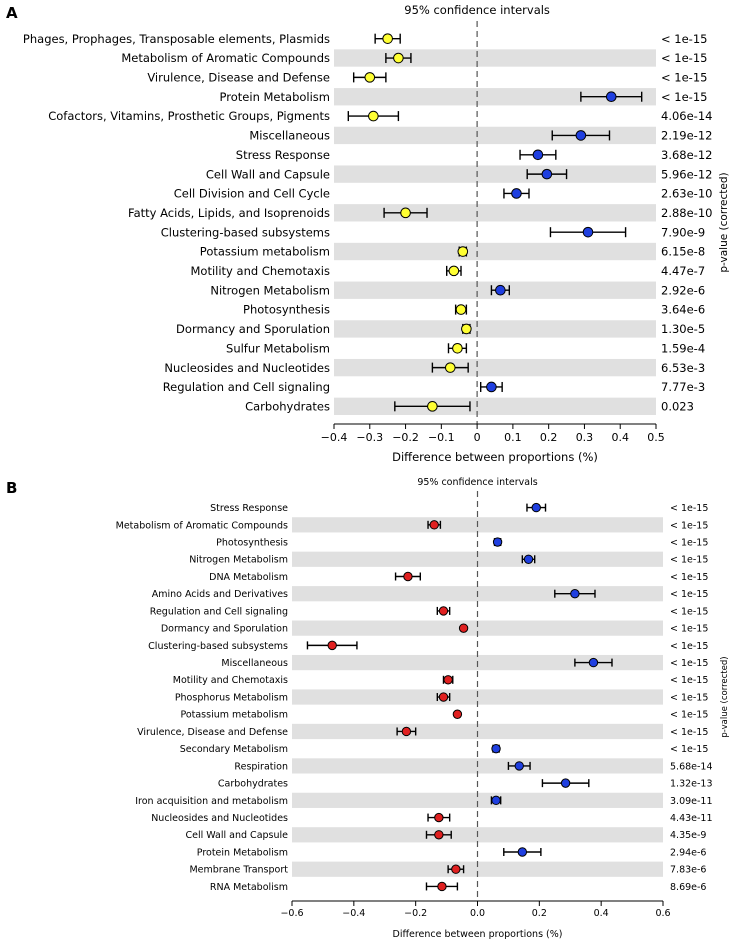  Describe the element at coordinates (686, 213) in the screenshot. I see `panel-a-p-value: 2.88e-10` at that location.